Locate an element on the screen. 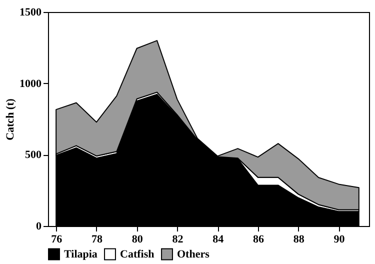 This screenshot has height=264, width=375. y-tick-label: 0 is located at coordinates (39, 226).